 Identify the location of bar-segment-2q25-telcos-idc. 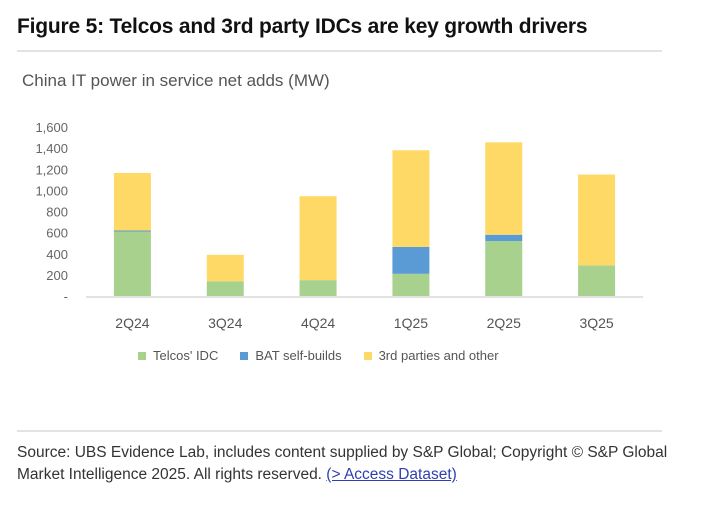
(504, 268).